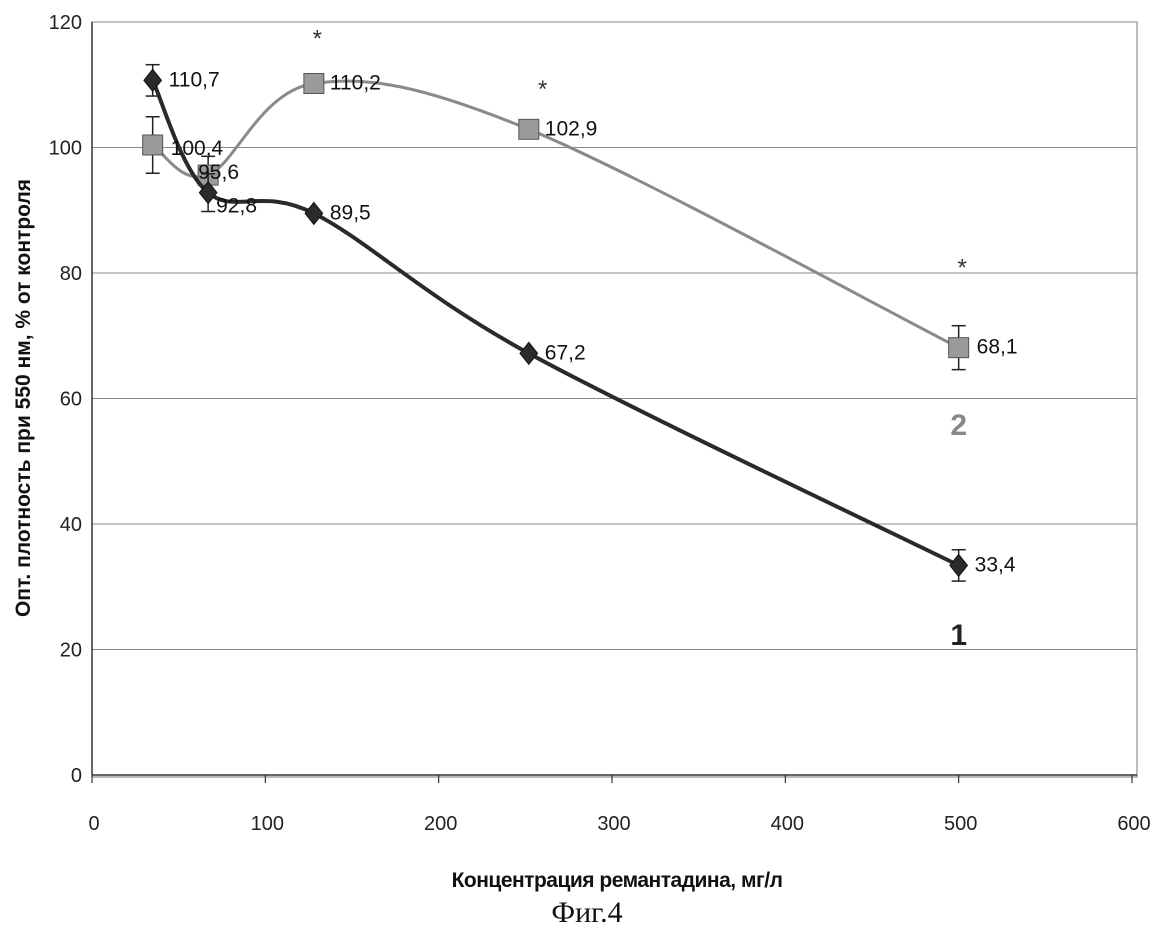 Image resolution: width=1160 pixels, height=950 pixels. What do you see at coordinates (571, 128) in the screenshot?
I see `series-2-data-label: 102,9` at bounding box center [571, 128].